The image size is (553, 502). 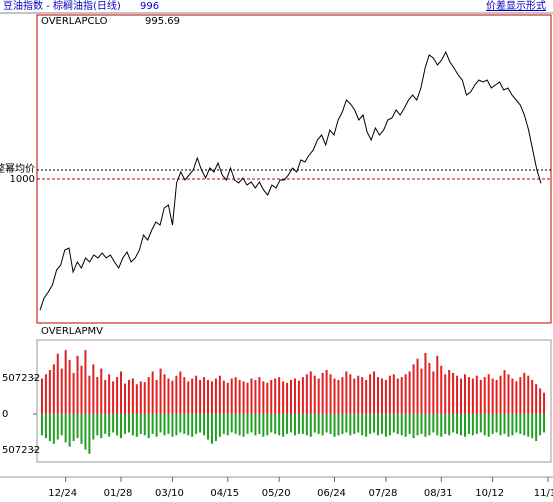 I want to click on x-tick-label: 12/24, so click(x=62, y=493).